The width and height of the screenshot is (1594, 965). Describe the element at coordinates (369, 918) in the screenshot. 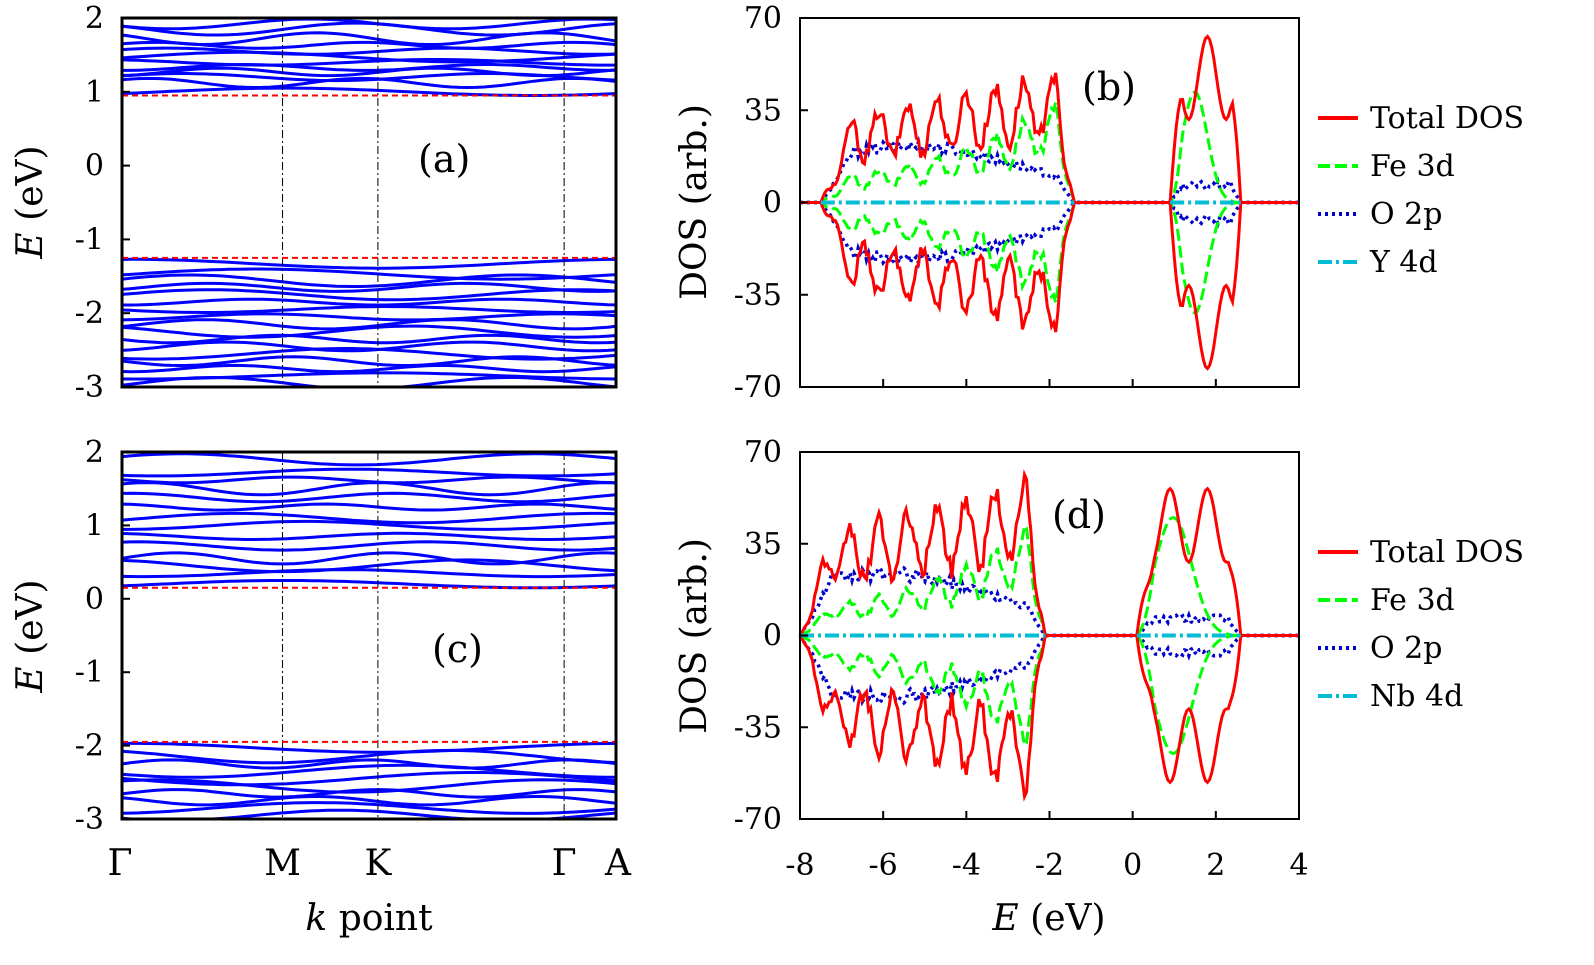

I see `x-axis-label: k point` at that location.